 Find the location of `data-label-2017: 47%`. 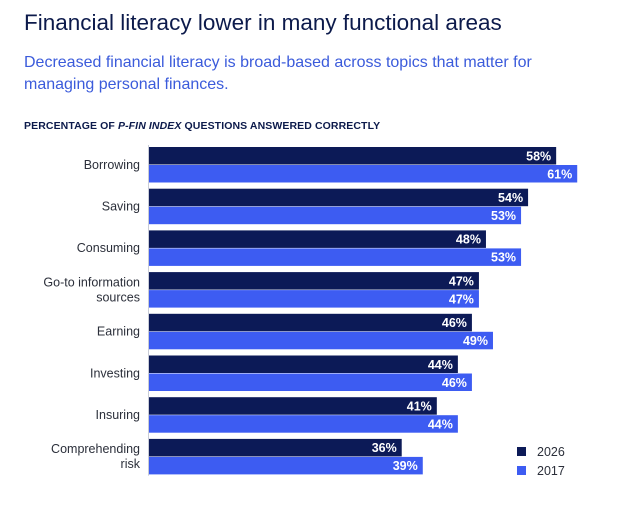

data-label-2017: 47% is located at coordinates (461, 299).